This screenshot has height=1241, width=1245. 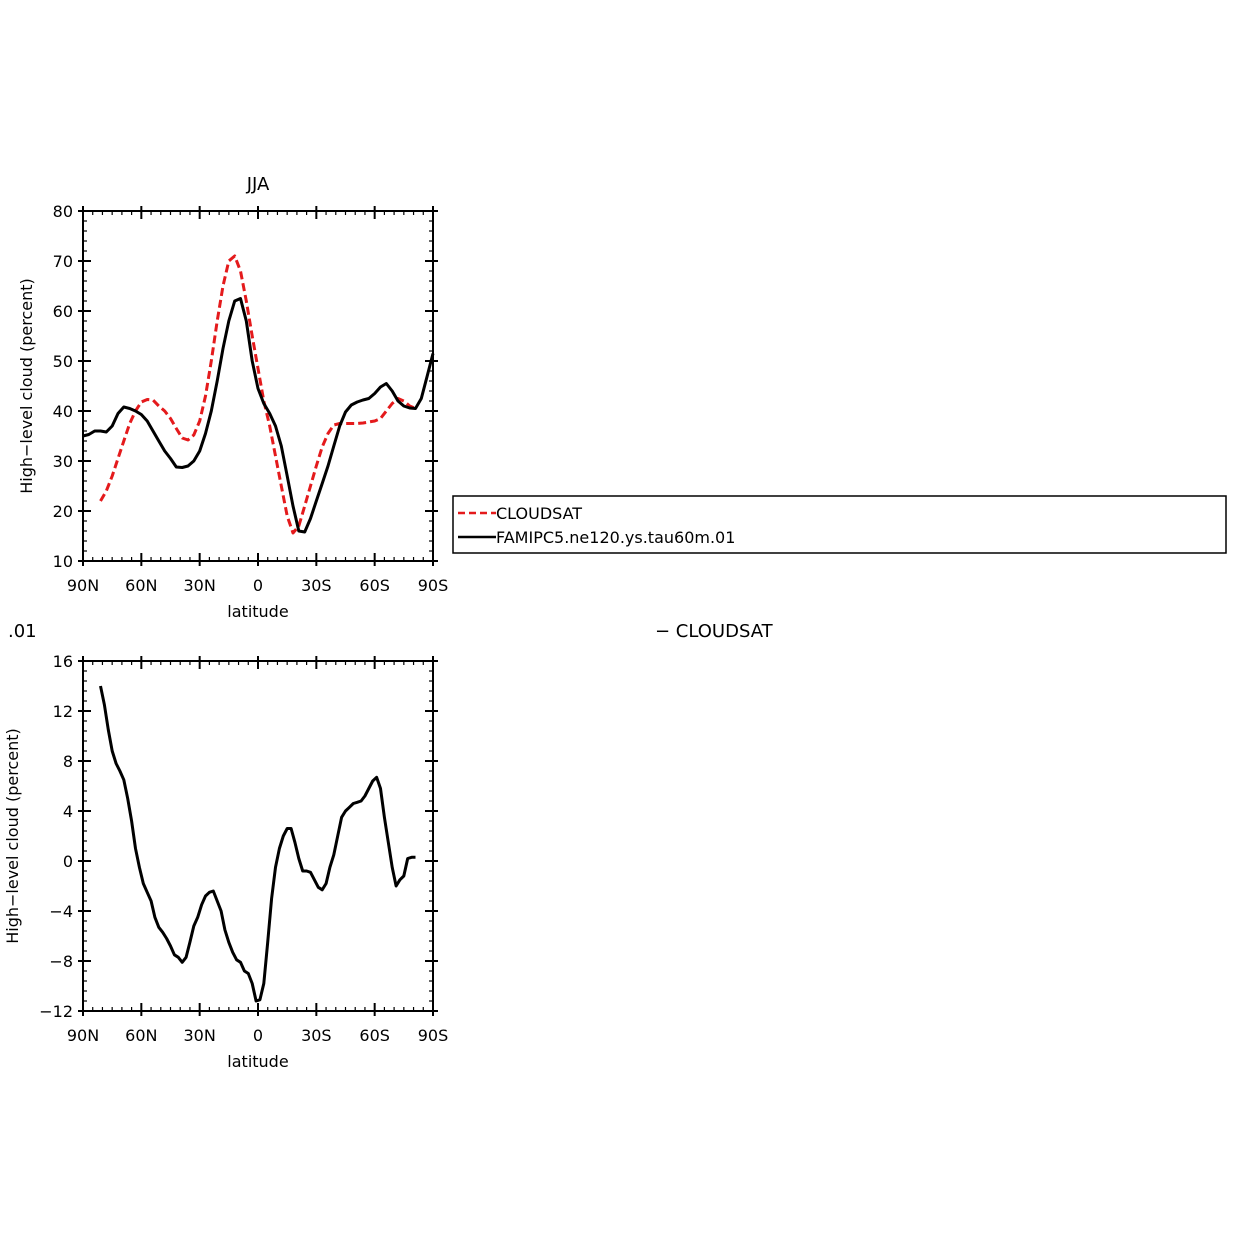 I want to click on plot-frame, so click(x=258, y=836).